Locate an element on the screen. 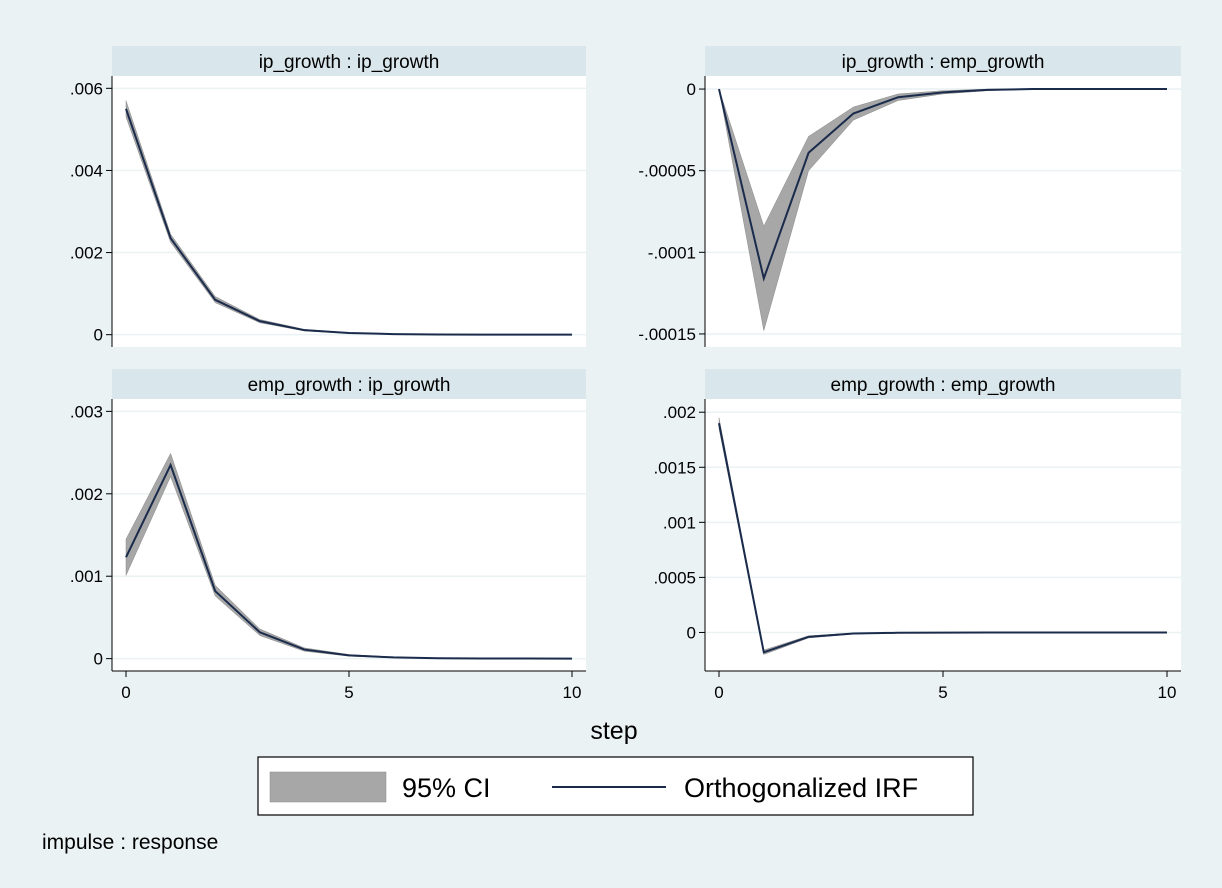  x-axis-label: step is located at coordinates (613, 731).